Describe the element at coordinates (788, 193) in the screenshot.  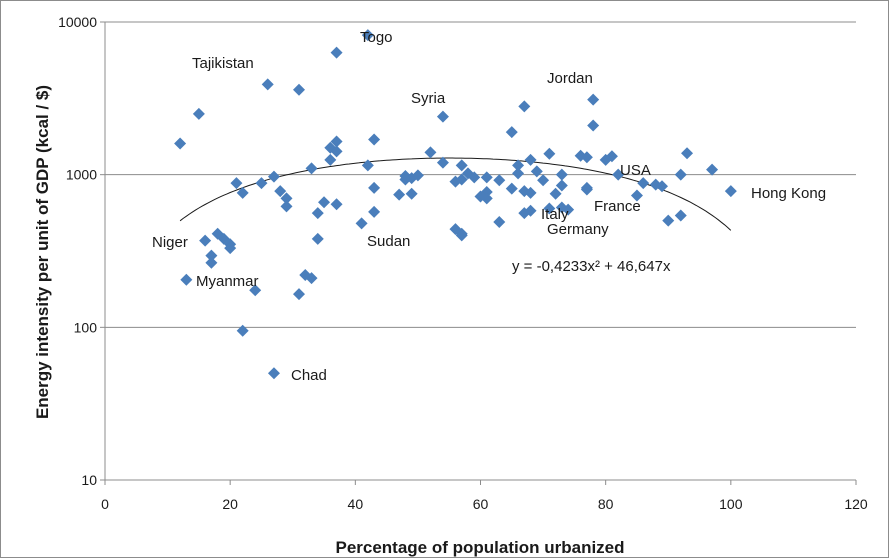
I see `label-hong-kong: Hong Kong` at that location.